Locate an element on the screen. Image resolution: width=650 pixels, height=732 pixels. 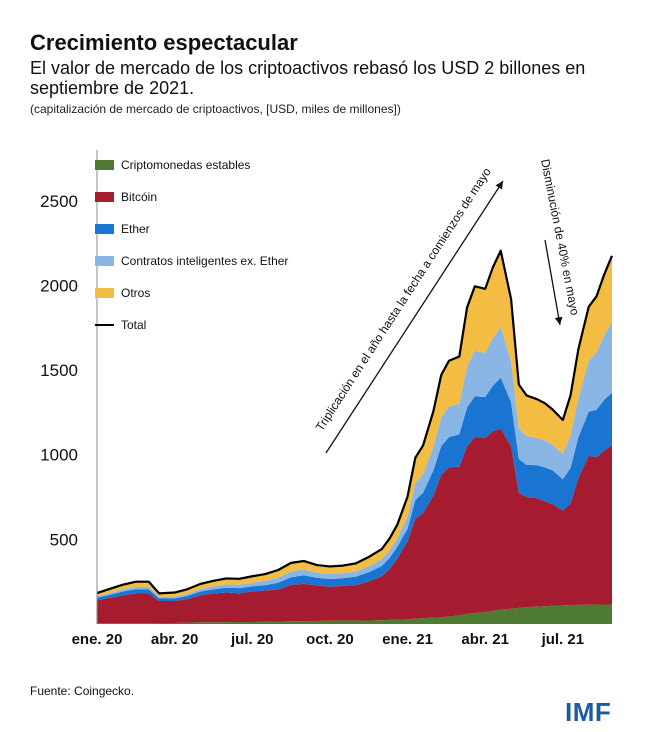
imf-logo: IMF is located at coordinates (588, 712).